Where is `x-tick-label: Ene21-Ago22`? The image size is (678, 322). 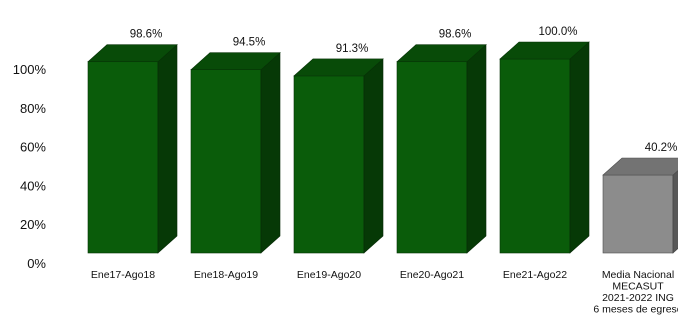 x-tick-label: Ene21-Ago22 is located at coordinates (535, 275).